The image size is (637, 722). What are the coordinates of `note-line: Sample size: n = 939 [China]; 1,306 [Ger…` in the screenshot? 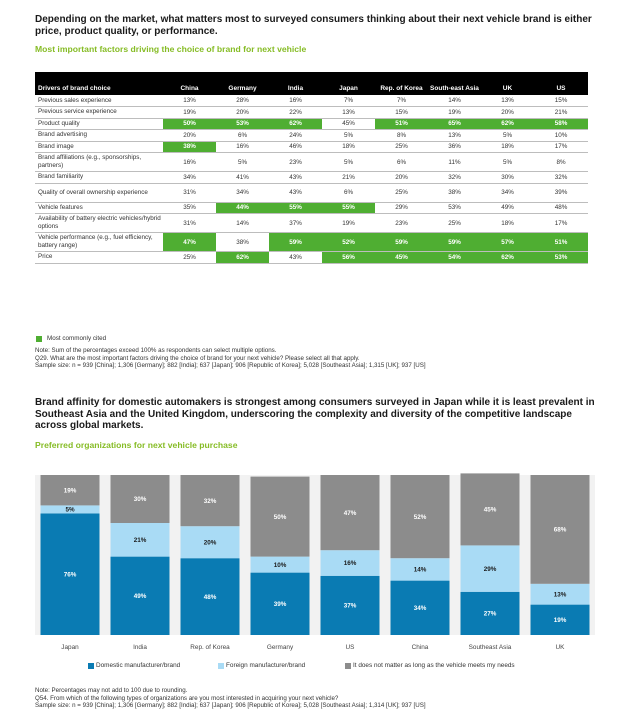 It's located at (230, 706).